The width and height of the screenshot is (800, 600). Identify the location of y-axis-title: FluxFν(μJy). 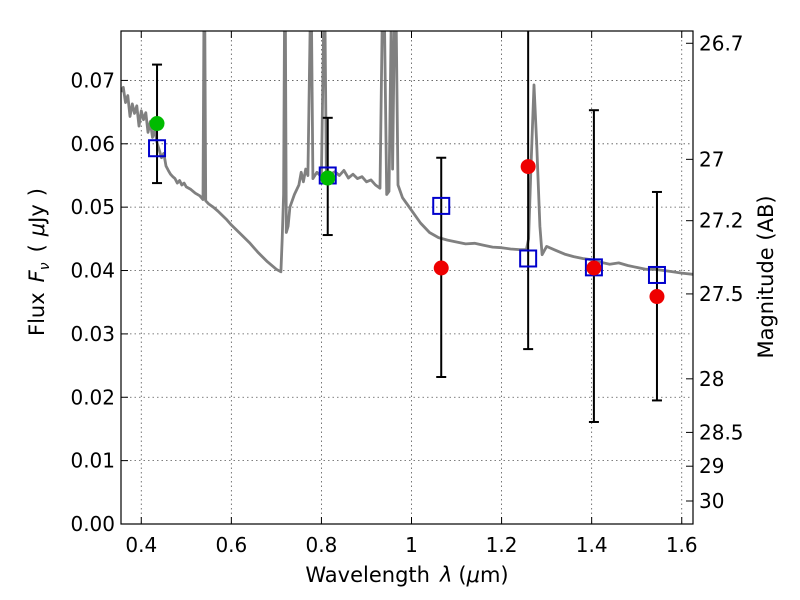
(39, 262).